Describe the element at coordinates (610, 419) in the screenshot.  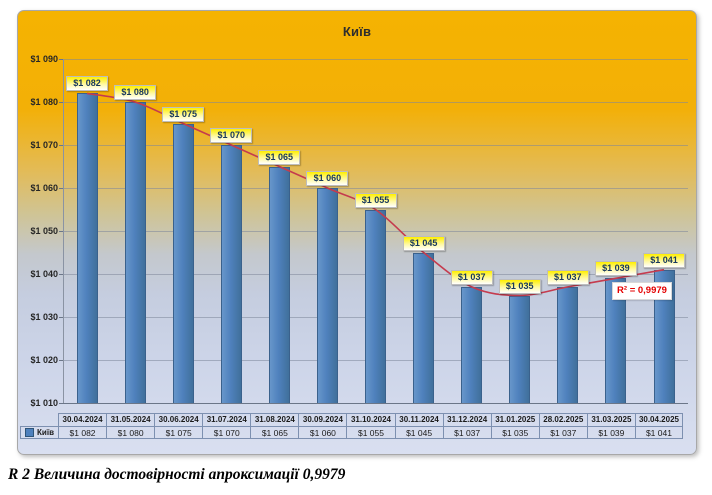
I see `table-date-cell: 31.03.2025` at that location.